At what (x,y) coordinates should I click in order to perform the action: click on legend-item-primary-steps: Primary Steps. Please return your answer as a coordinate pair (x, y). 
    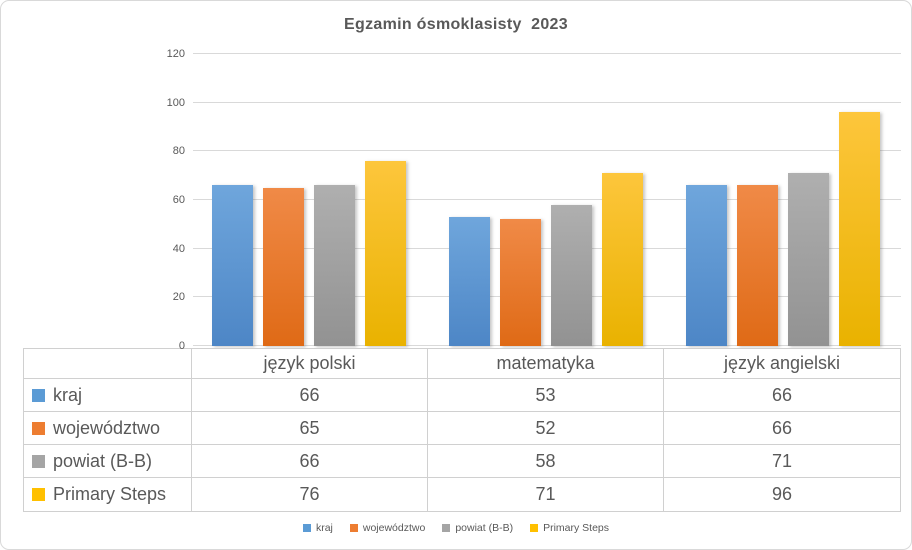
    Looking at the image, I should click on (569, 528).